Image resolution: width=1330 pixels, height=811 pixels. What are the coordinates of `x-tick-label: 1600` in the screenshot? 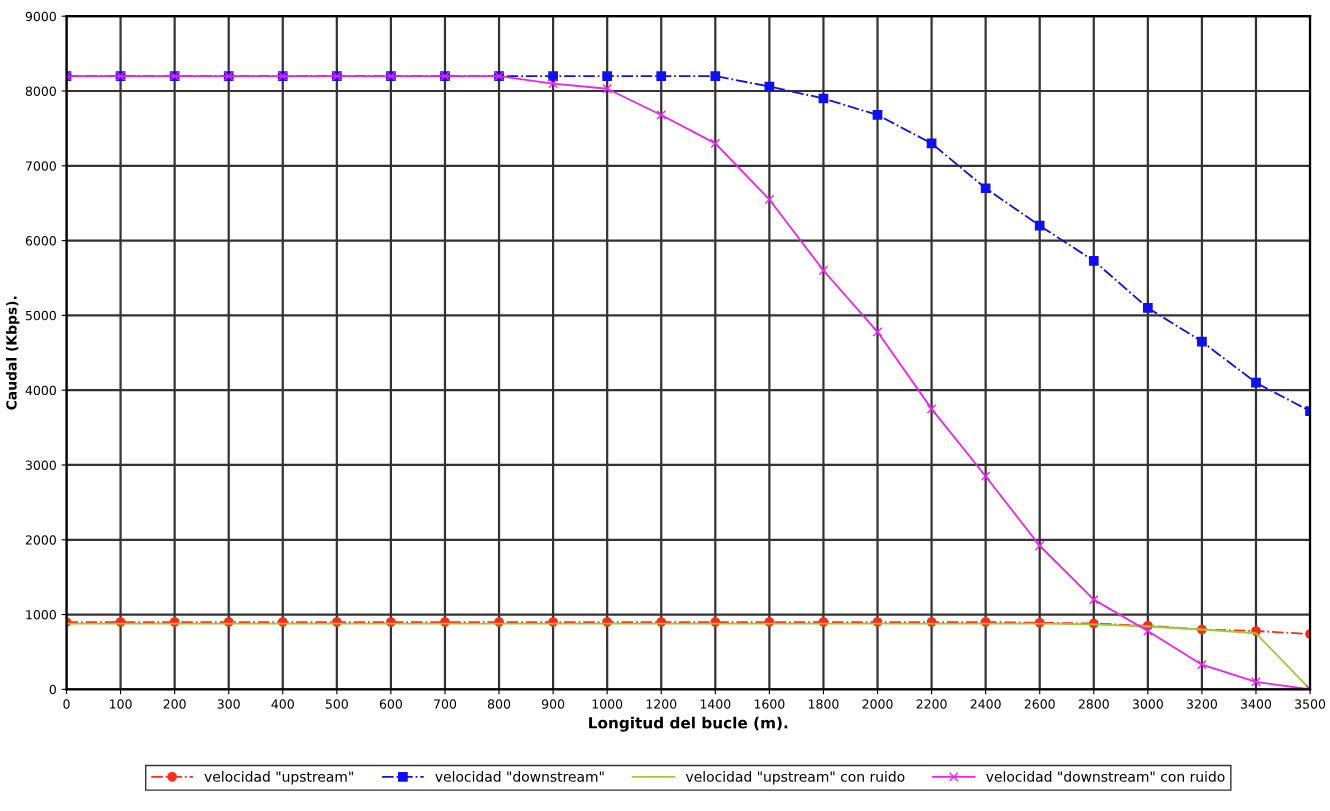 It's located at (769, 704).